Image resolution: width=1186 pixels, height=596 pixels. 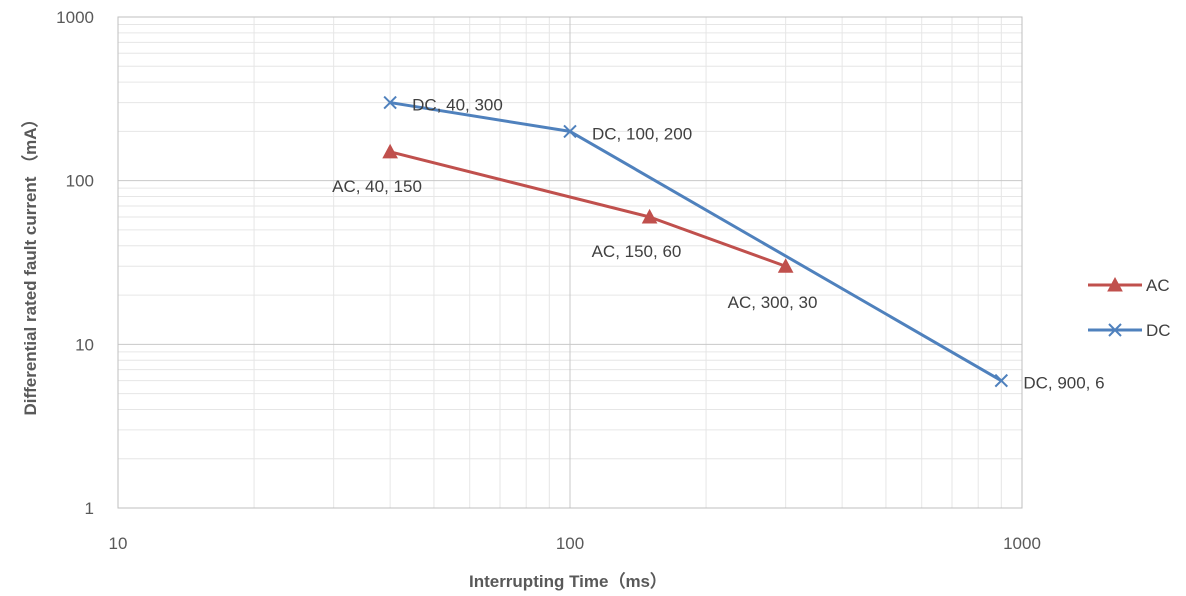 I want to click on legend-ac-label: AC, so click(x=1158, y=285).